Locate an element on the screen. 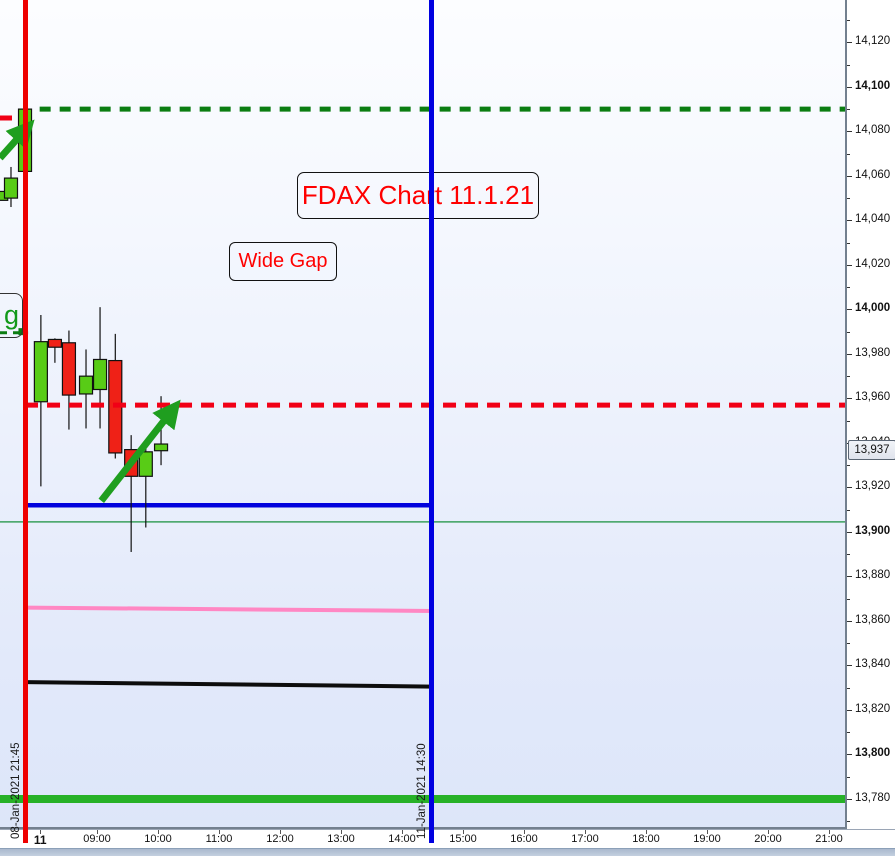  price-axis-label: 14,080 is located at coordinates (873, 130).